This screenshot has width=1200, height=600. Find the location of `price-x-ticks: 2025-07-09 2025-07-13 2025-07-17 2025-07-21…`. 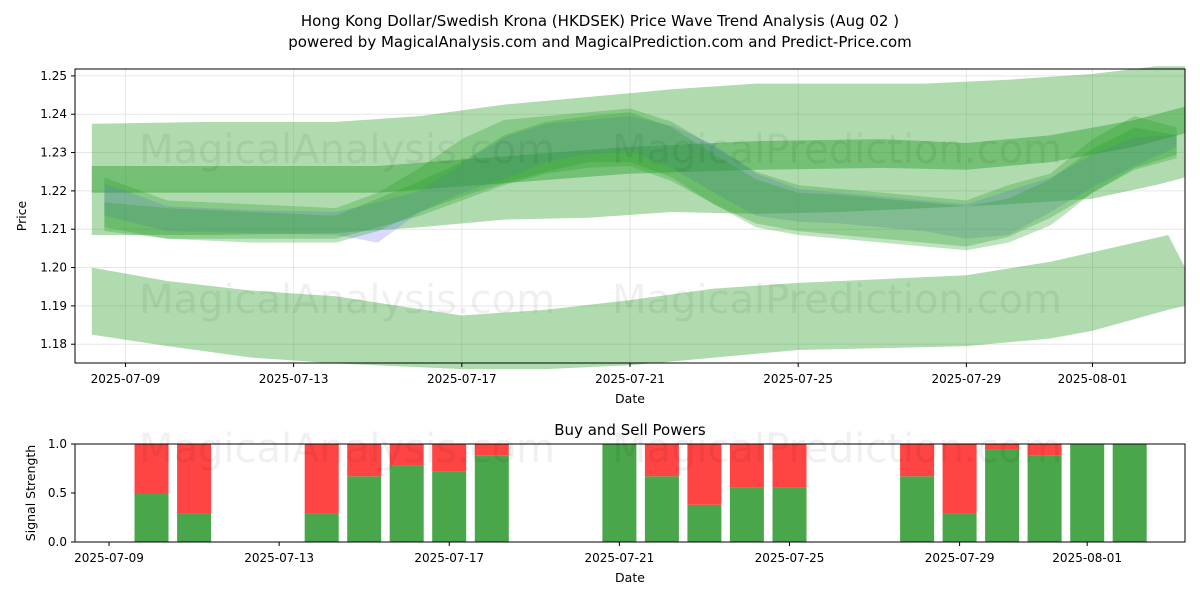

price-x-ticks: 2025-07-09 2025-07-13 2025-07-17 2025-07-21… is located at coordinates (609, 374).